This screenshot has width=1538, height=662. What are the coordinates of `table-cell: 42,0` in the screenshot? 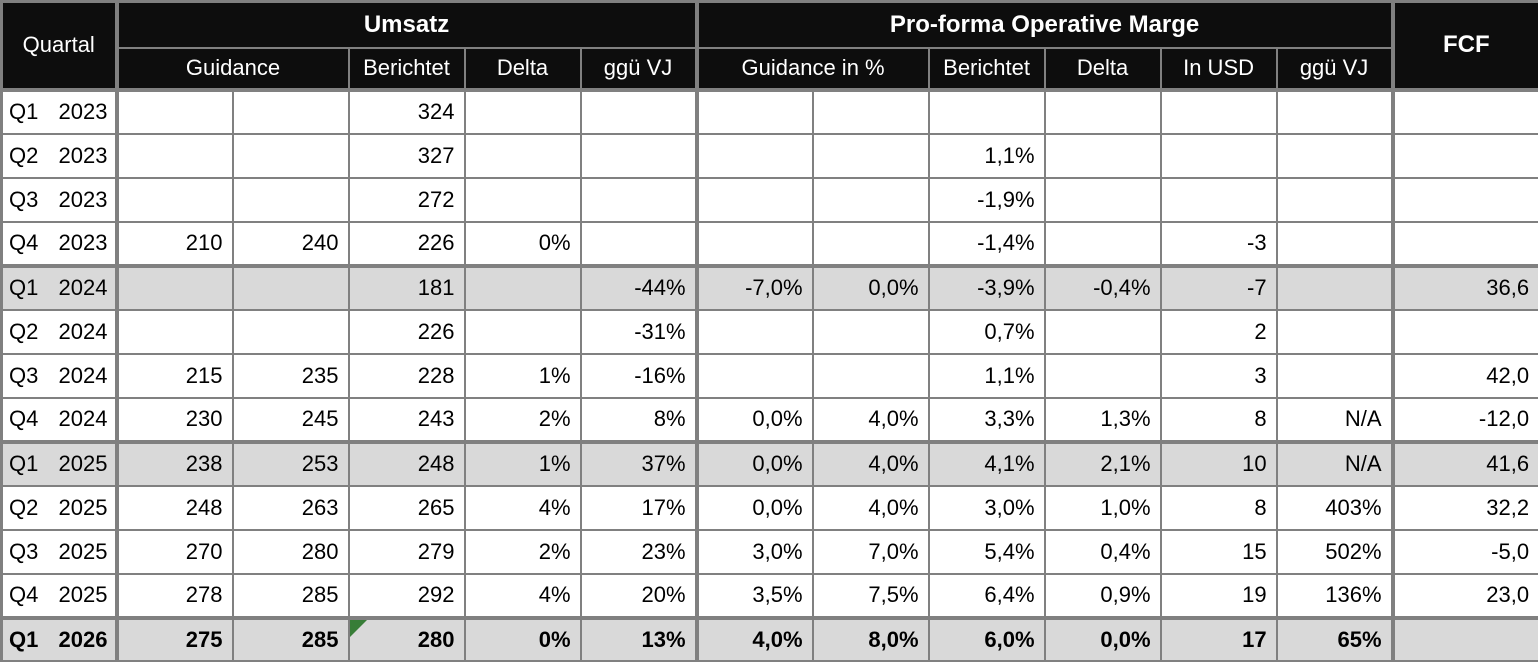 It's located at (1464, 375).